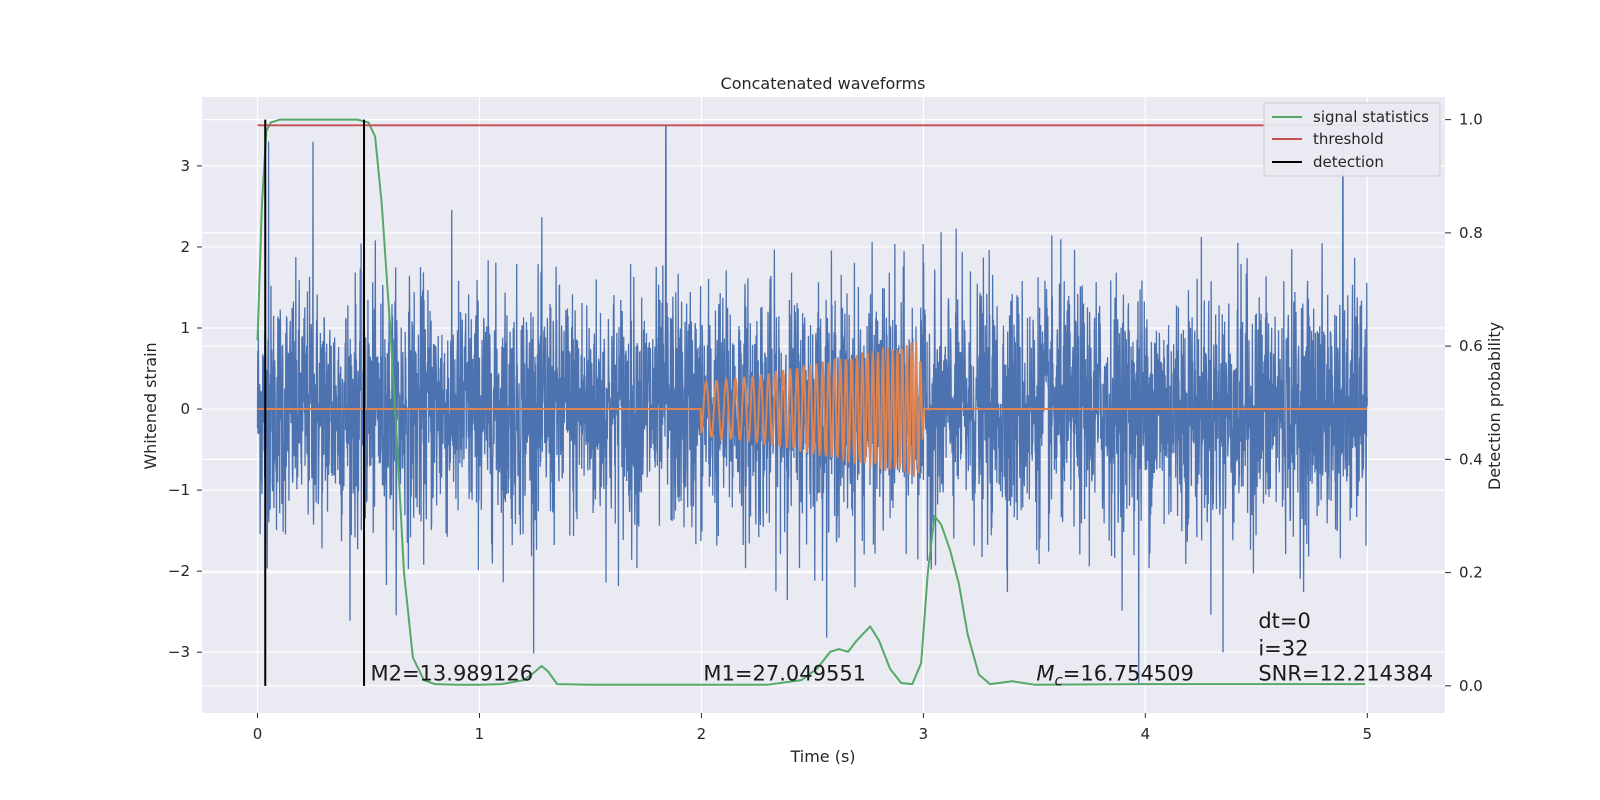  I want to click on x-tick-label-0: 0, so click(258, 734).